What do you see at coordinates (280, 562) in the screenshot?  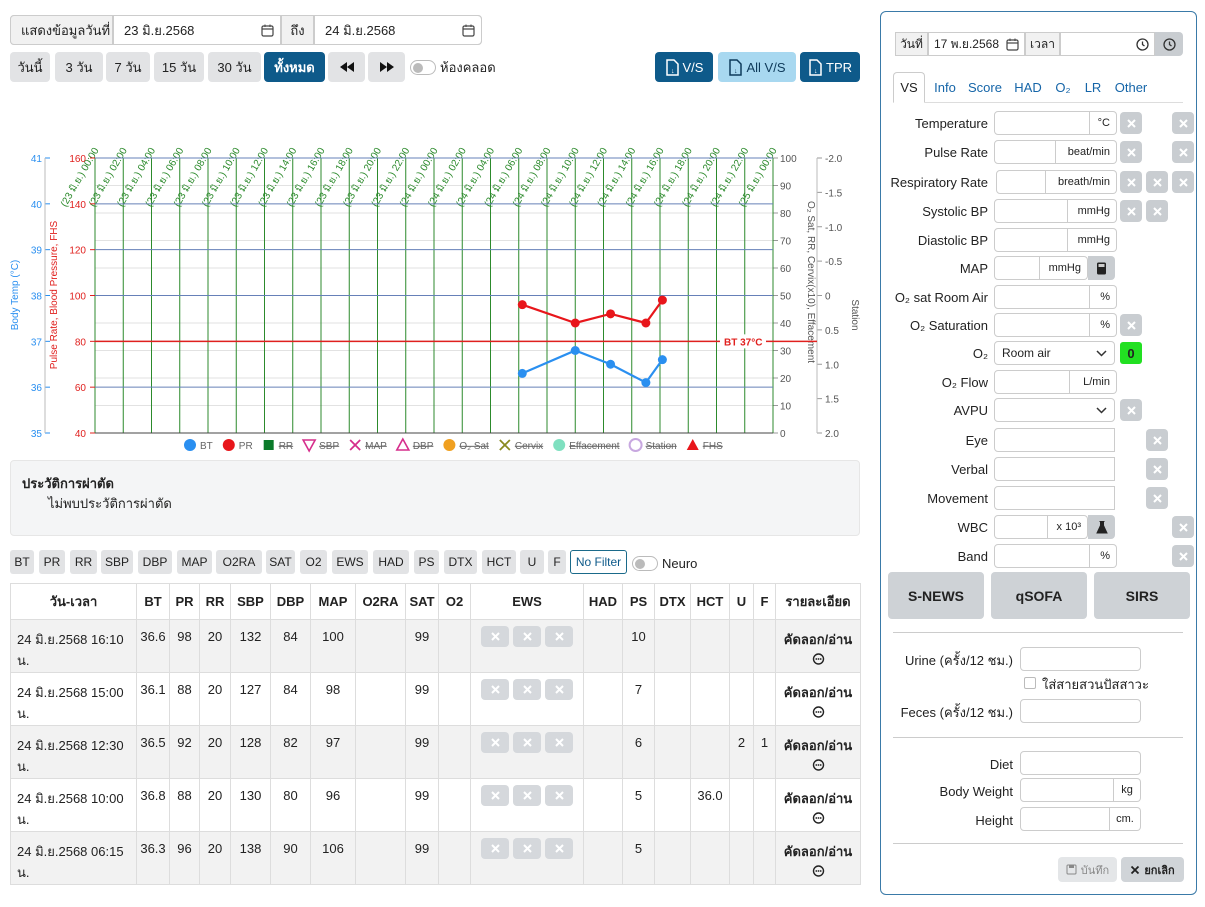 I see `filter-chip: SAT` at bounding box center [280, 562].